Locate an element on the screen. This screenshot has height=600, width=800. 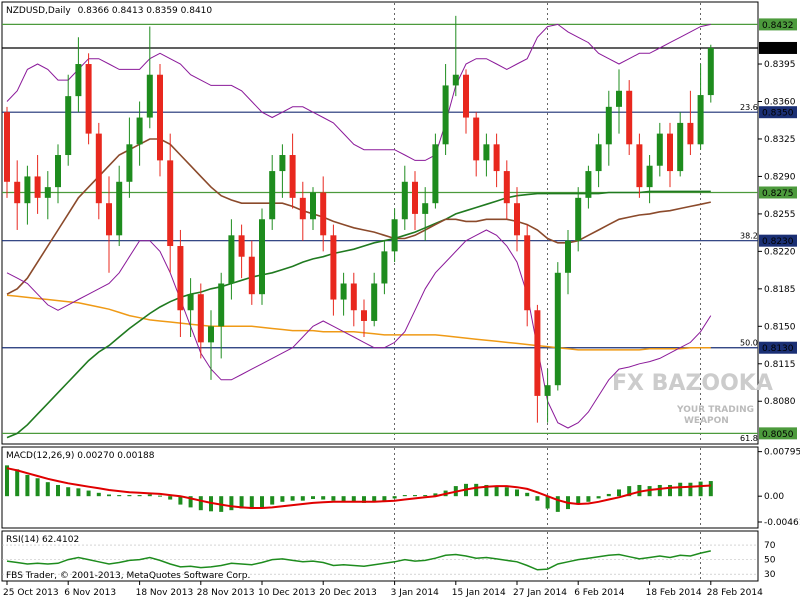
time-label: 6 Nov 2013 is located at coordinates (90, 593).